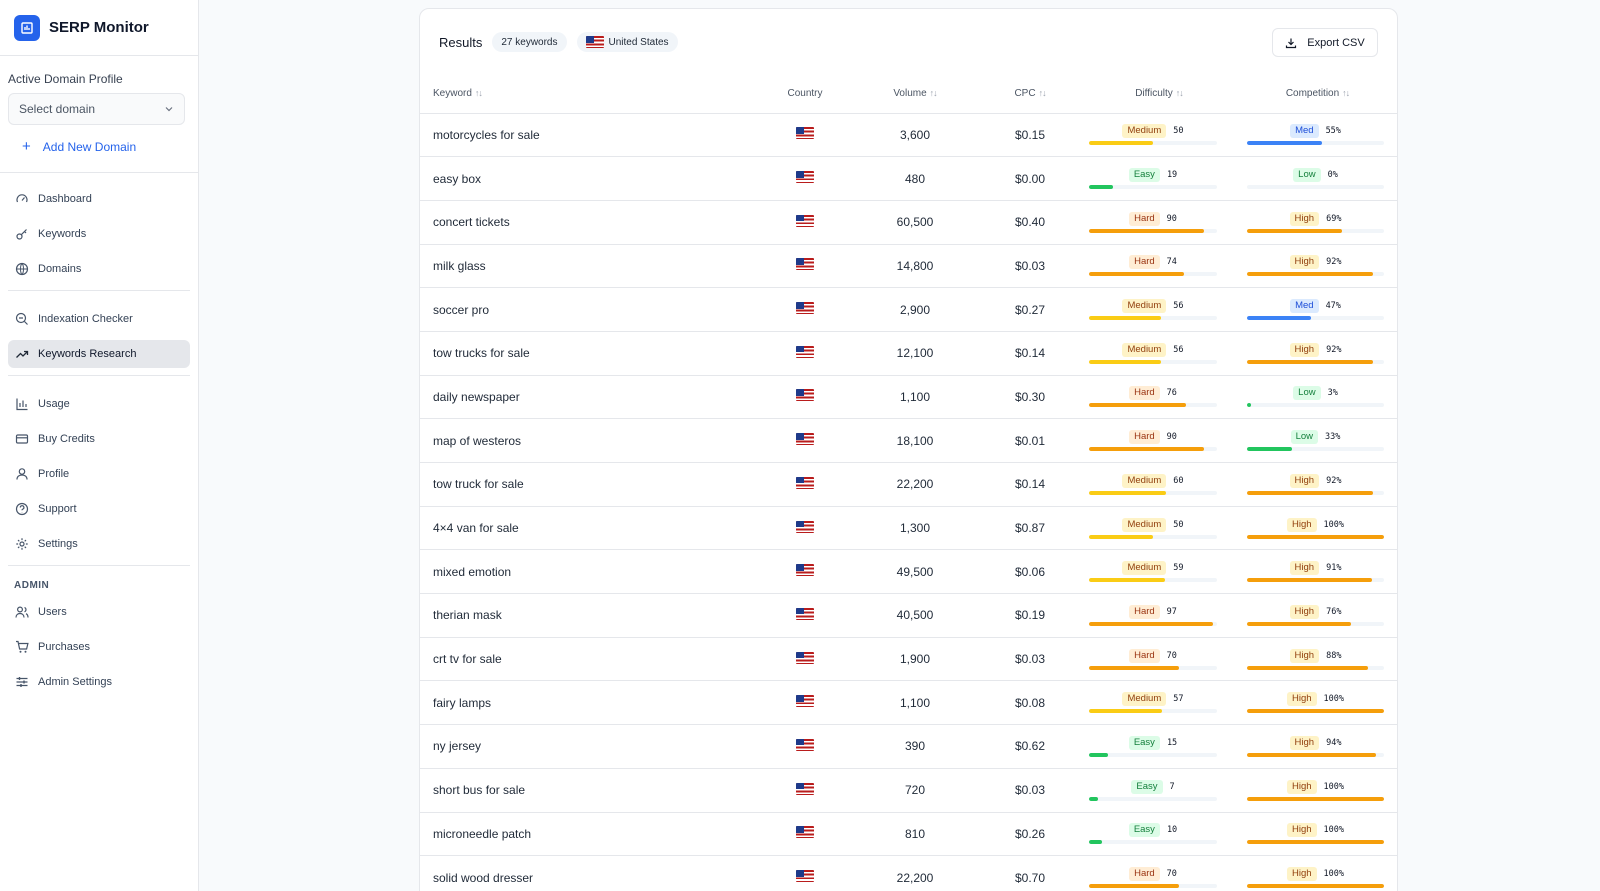 The width and height of the screenshot is (1600, 891). What do you see at coordinates (99, 612) in the screenshot?
I see `sidebar-item-users: Users` at bounding box center [99, 612].